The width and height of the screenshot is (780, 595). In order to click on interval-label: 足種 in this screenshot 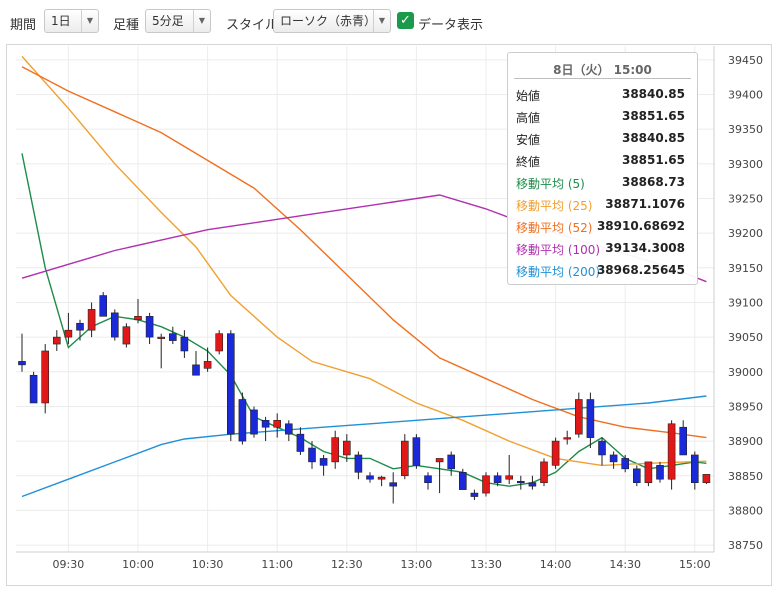, I will do `click(126, 25)`.